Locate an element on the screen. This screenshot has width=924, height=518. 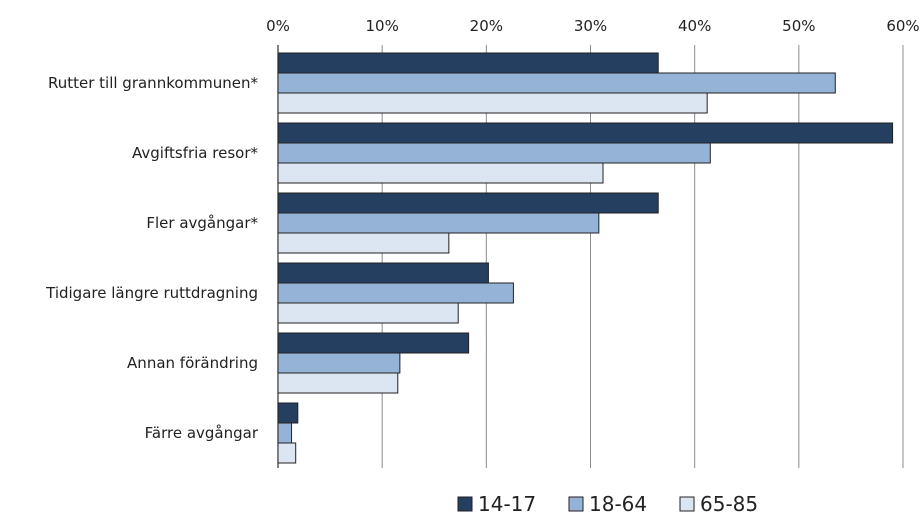
category-label: Fler avgångar* is located at coordinates (202, 223).